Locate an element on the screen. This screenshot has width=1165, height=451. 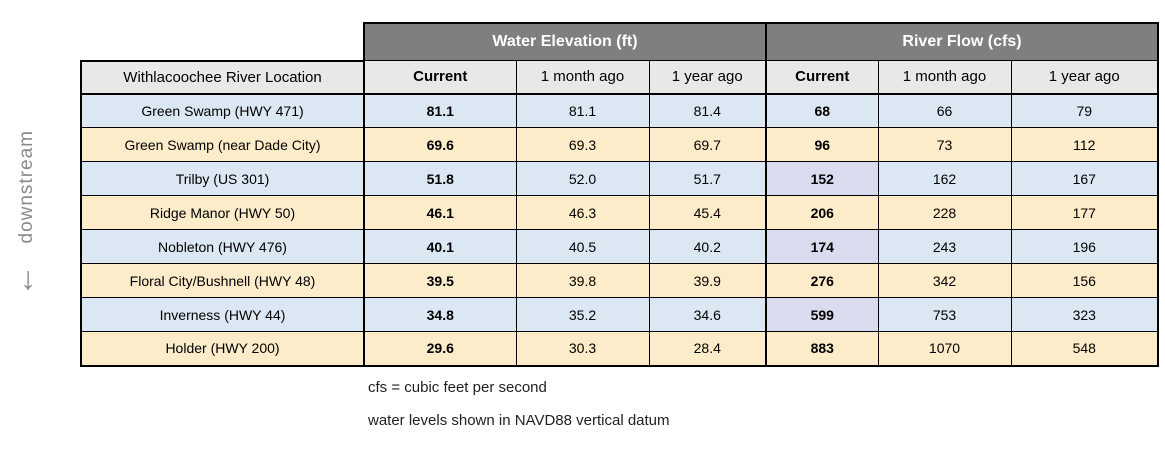
downstream-arrow-icon: ↓ is located at coordinates (28, 278).